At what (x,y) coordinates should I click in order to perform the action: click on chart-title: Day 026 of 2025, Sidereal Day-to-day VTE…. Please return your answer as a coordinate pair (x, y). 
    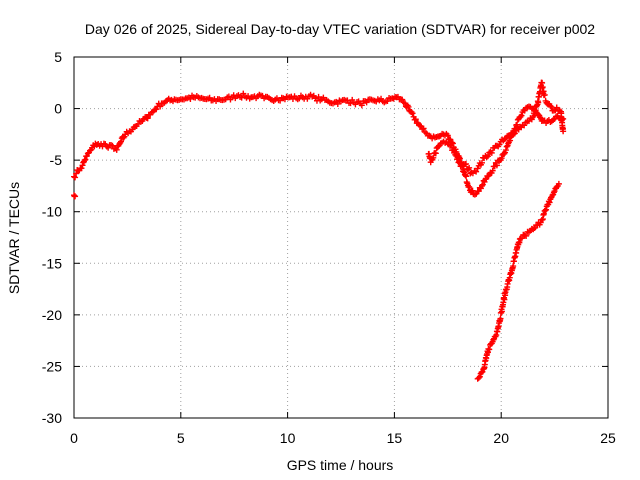
    Looking at the image, I should click on (340, 29).